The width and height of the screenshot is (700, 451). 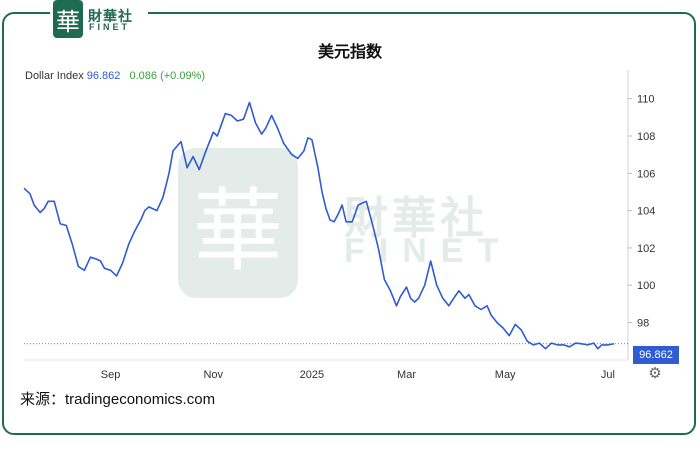 What do you see at coordinates (646, 100) in the screenshot?
I see `y-tick-label: 110` at bounding box center [646, 100].